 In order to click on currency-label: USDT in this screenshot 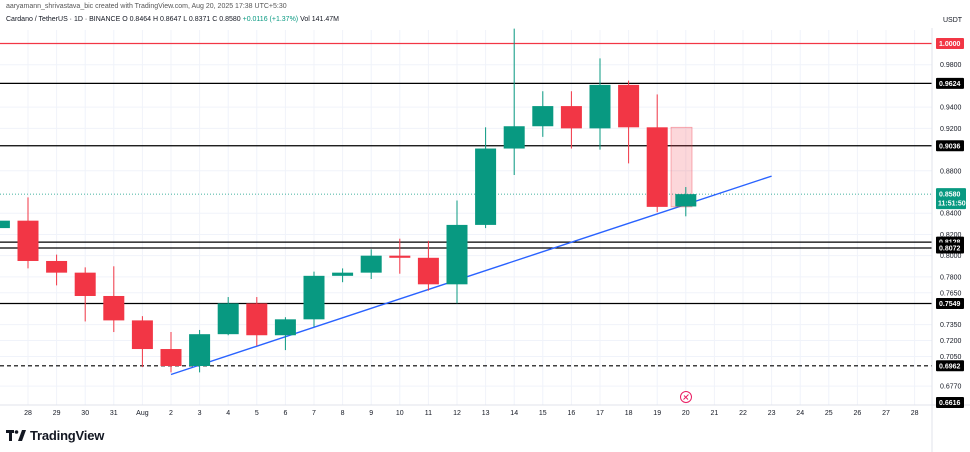, I will do `click(953, 20)`.